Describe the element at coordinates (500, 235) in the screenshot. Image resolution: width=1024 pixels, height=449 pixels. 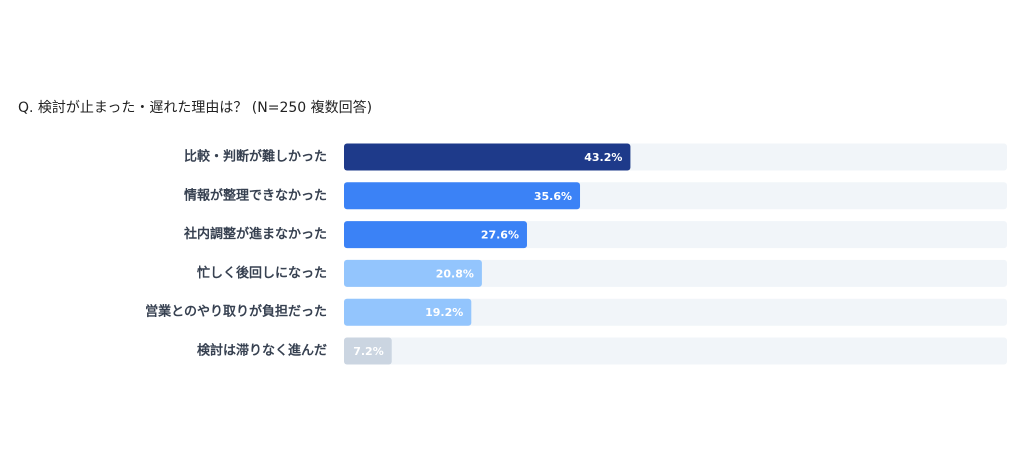
I see `value-label: 27.6%` at that location.